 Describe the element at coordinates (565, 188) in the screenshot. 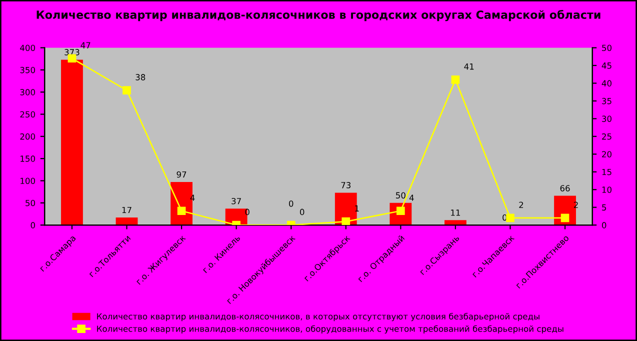

I see `data-label: 66` at that location.